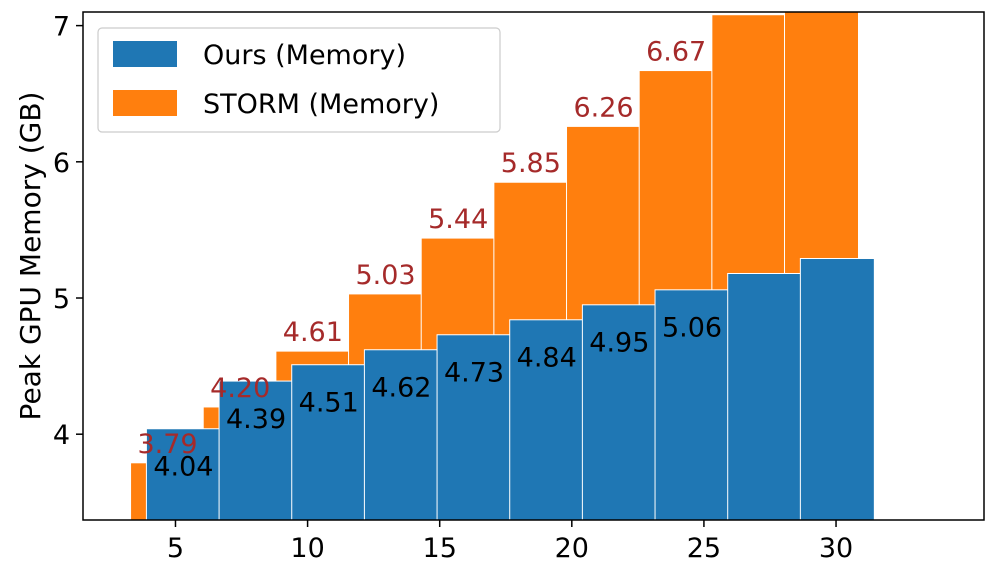  I want to click on y-tick-label-0: 4, so click(61, 435).